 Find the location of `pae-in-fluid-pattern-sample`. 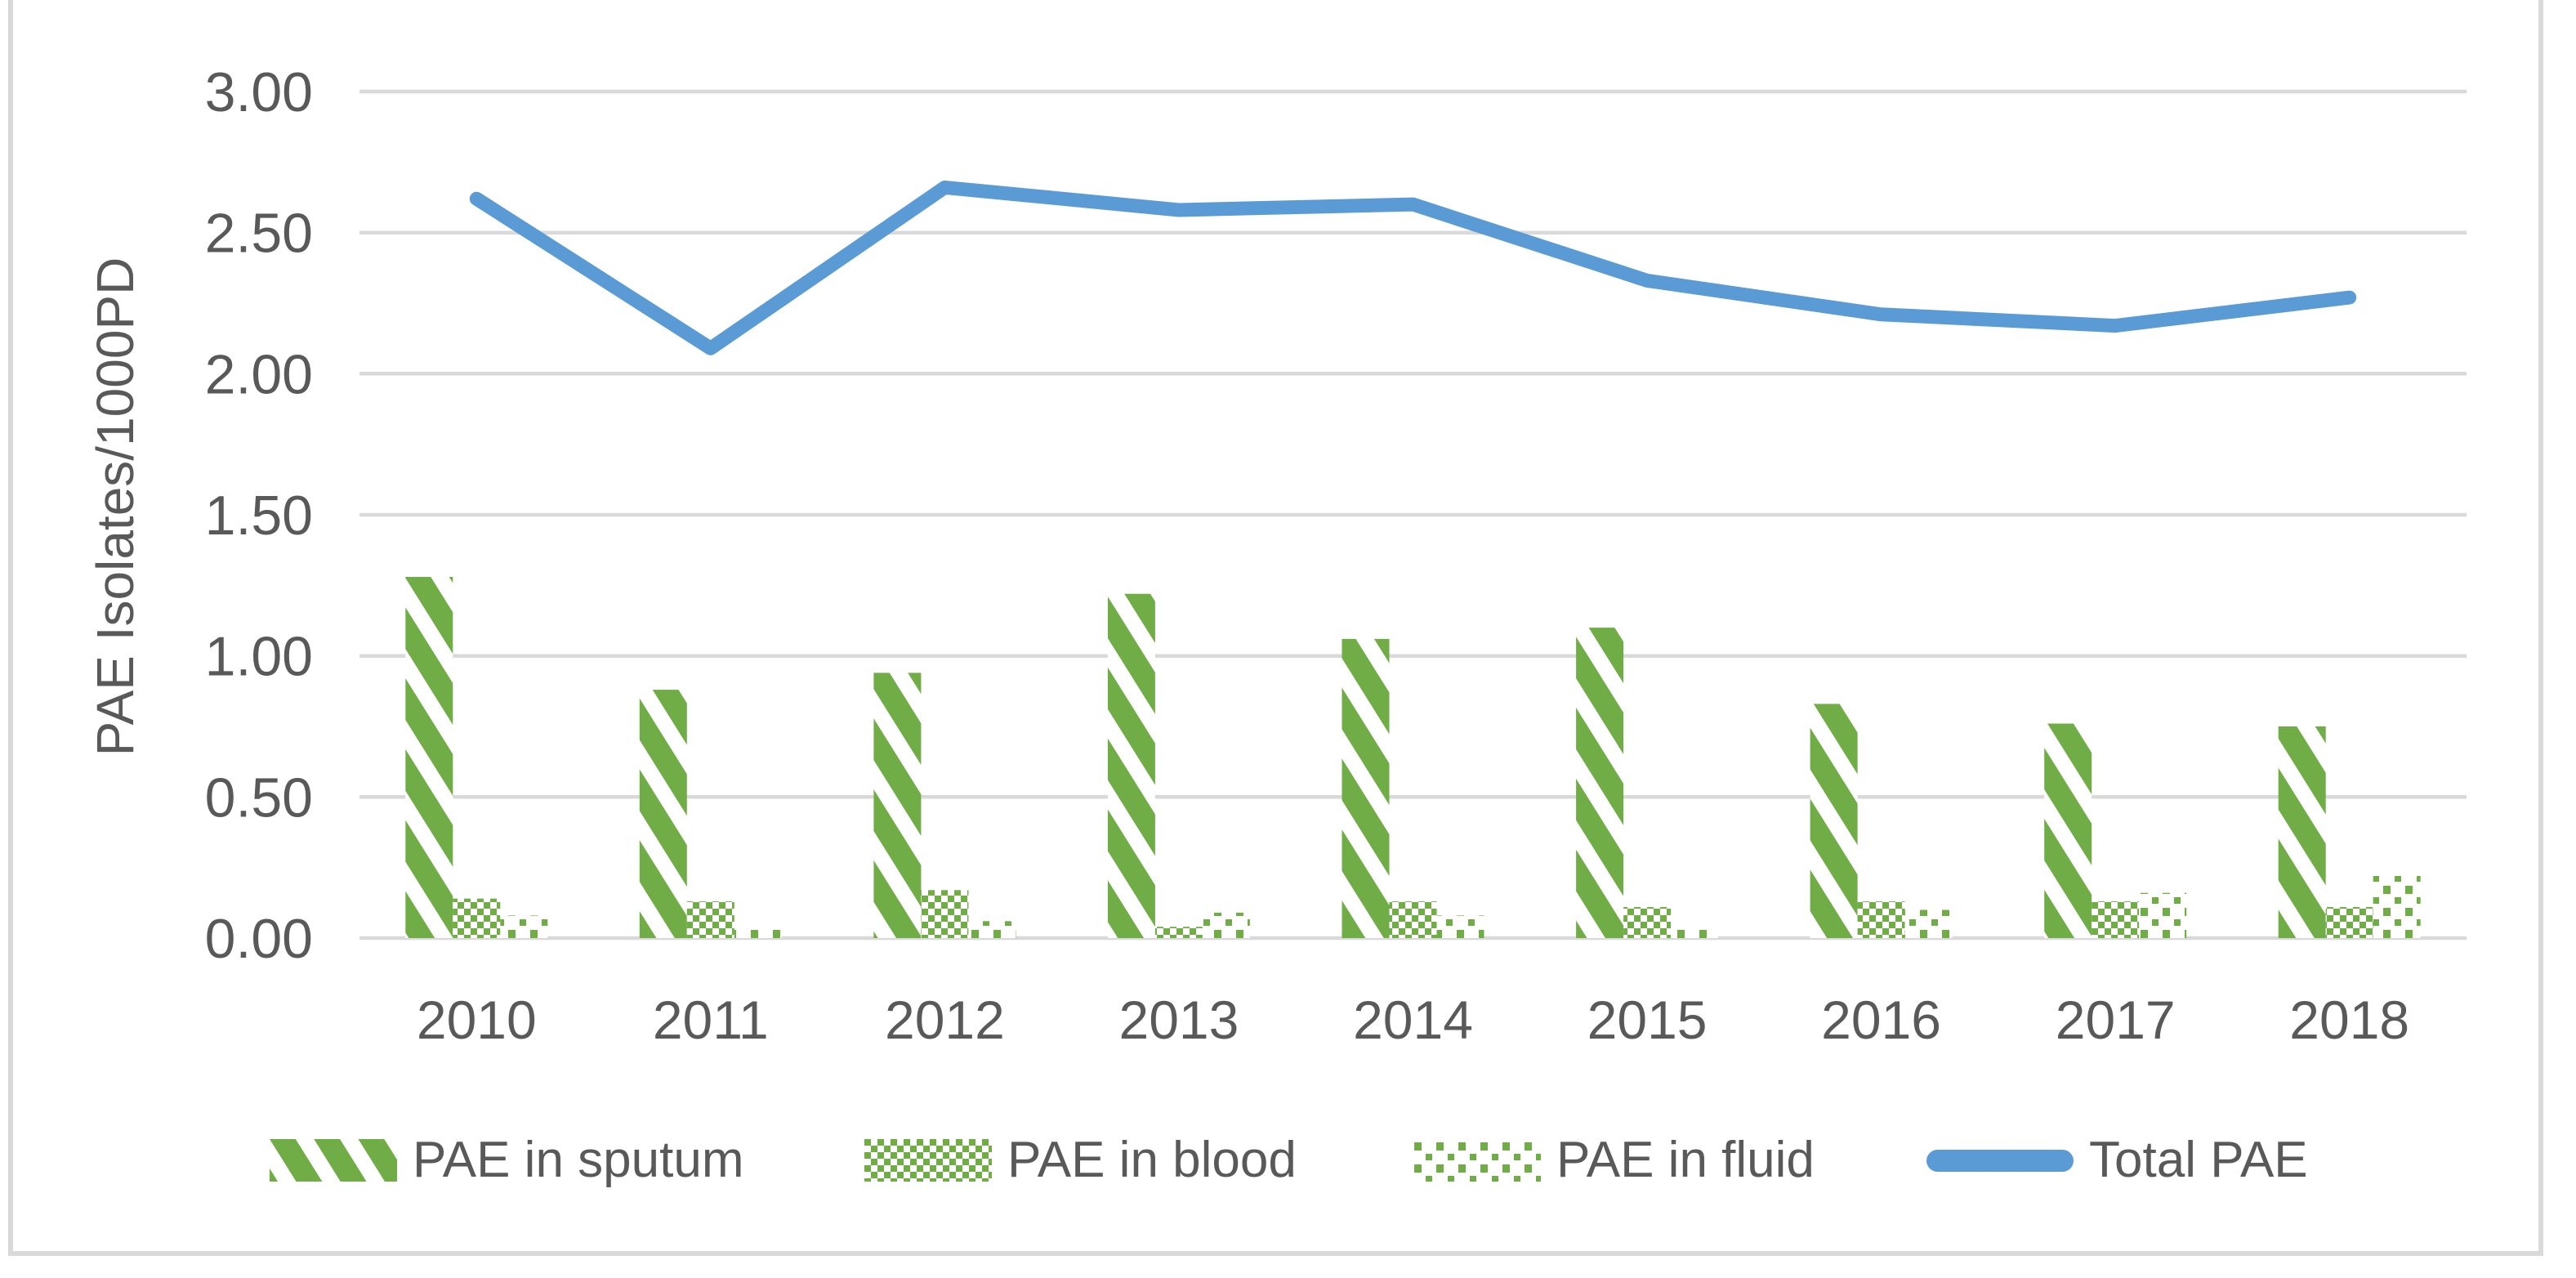

pae-in-fluid-pattern-sample is located at coordinates (1477, 1160).